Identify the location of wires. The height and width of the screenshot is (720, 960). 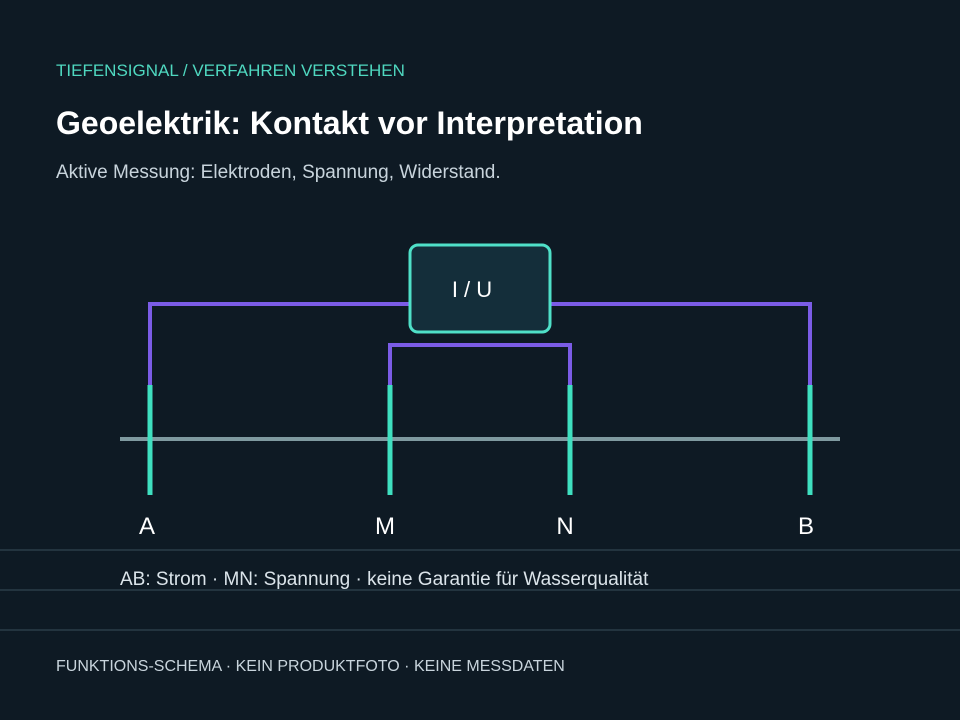
(480, 343).